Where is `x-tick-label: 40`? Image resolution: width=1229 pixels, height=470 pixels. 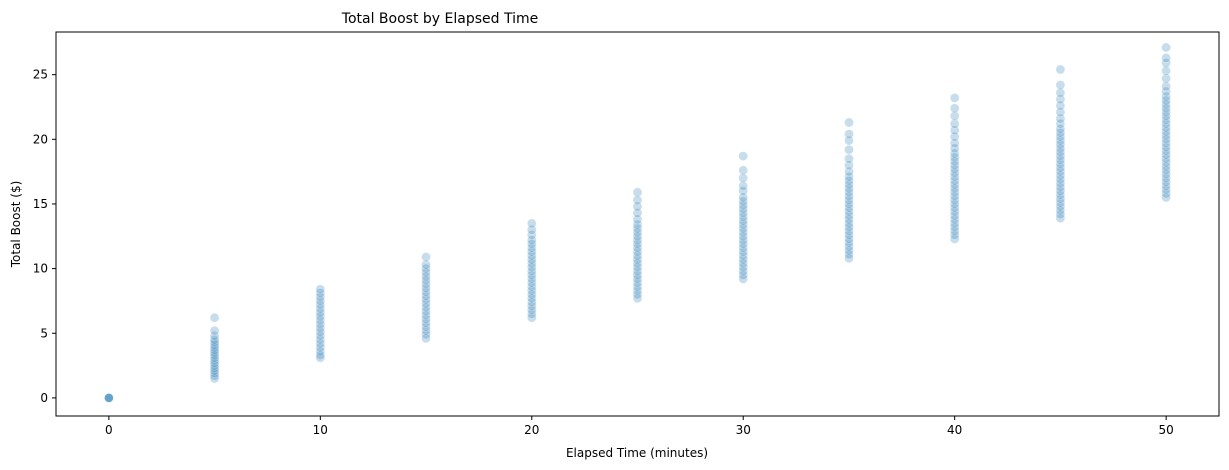
x-tick-label: 40 is located at coordinates (954, 430).